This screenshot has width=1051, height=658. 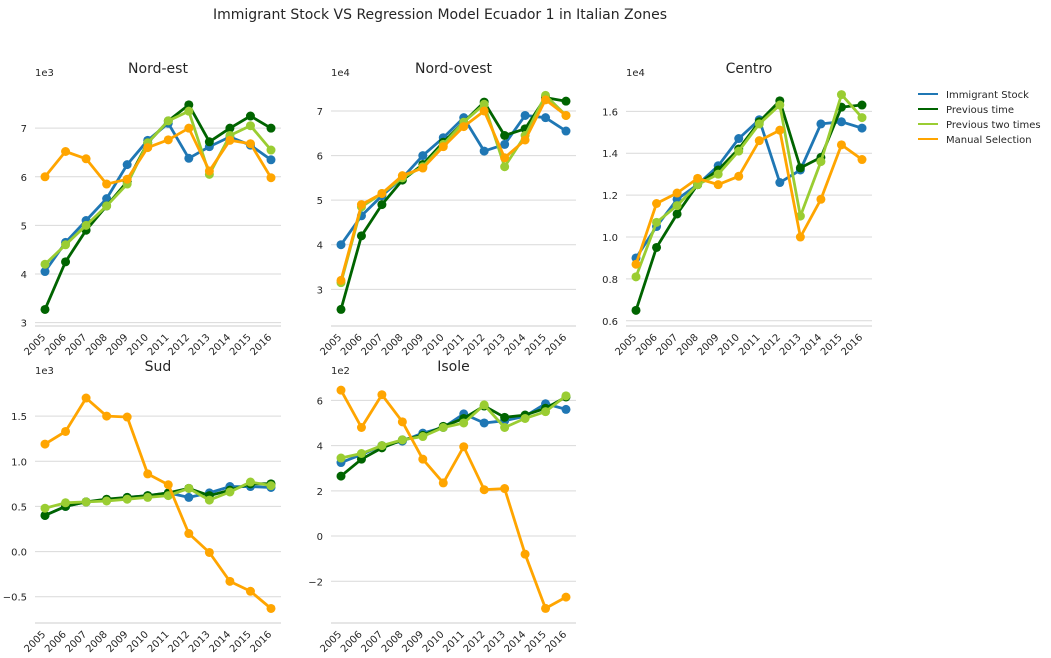 I want to click on legend-item: Previous two times, so click(x=979, y=125).